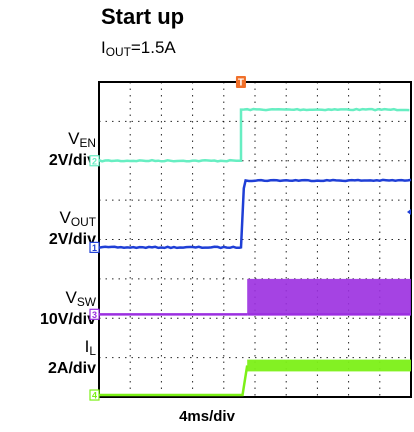 This screenshot has height=432, width=414. I want to click on vout-level-marker, so click(409, 211).